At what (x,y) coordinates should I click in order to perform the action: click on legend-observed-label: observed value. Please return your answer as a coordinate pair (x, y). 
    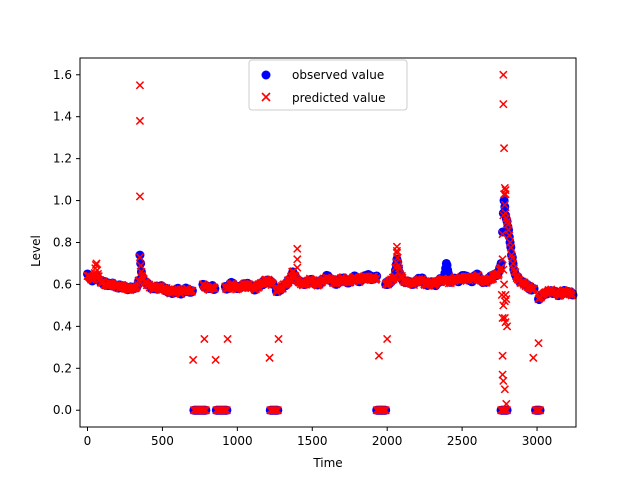
    Looking at the image, I should click on (338, 75).